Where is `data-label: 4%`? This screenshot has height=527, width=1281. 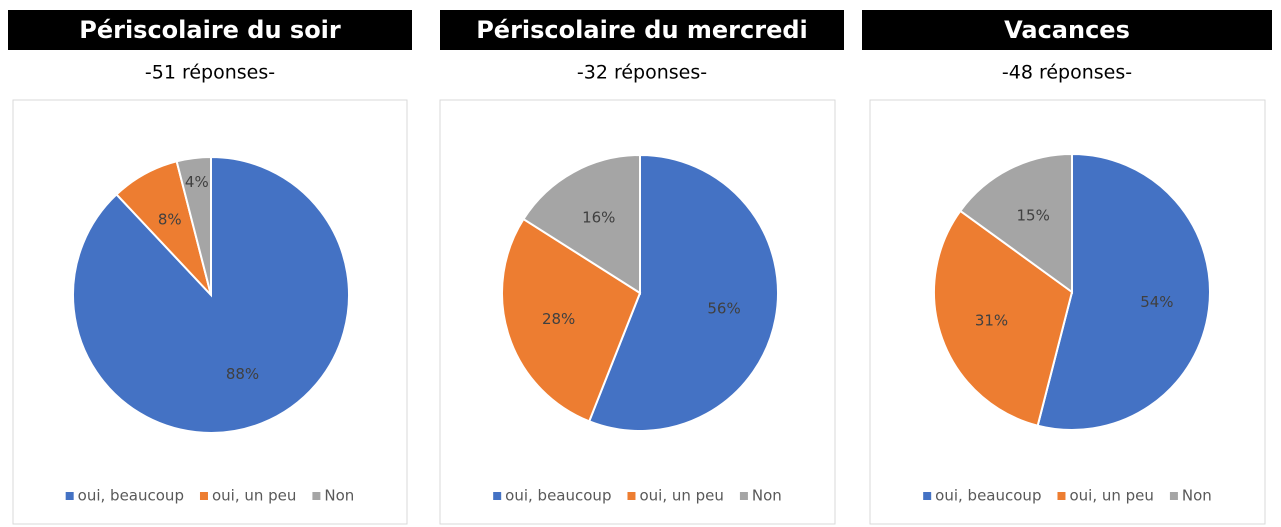 data-label: 4% is located at coordinates (197, 182).